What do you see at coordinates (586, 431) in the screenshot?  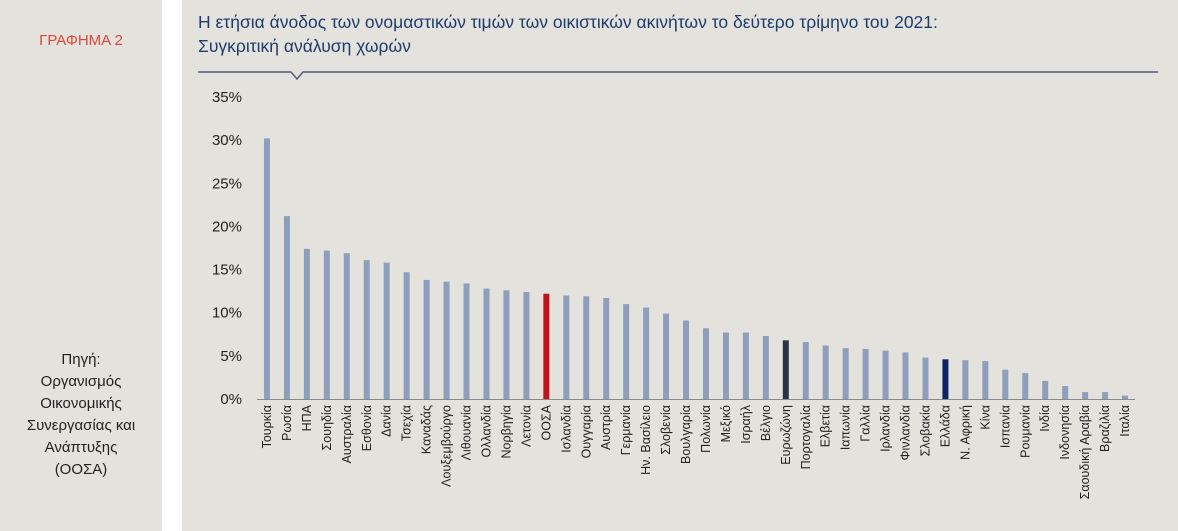 I see `x-tick-label: Ουγγαρία` at bounding box center [586, 431].